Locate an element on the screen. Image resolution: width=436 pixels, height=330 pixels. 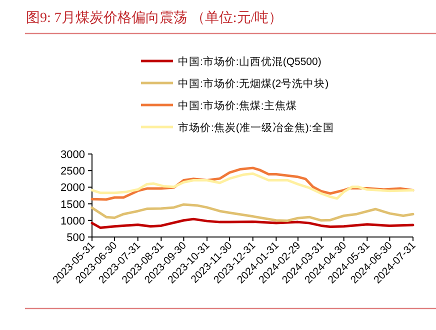
chart-title: 图9: 7月煤炭价格偏向震荡 （单位:元/吨） is located at coordinates (154, 18).